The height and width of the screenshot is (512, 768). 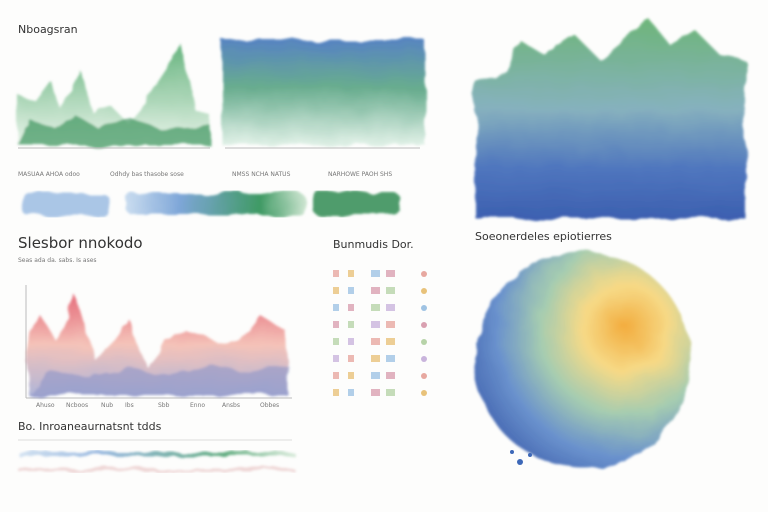 What do you see at coordinates (90, 426) in the screenshot?
I see `caption: Bo. Inroaneaurnatsnt tdds` at bounding box center [90, 426].